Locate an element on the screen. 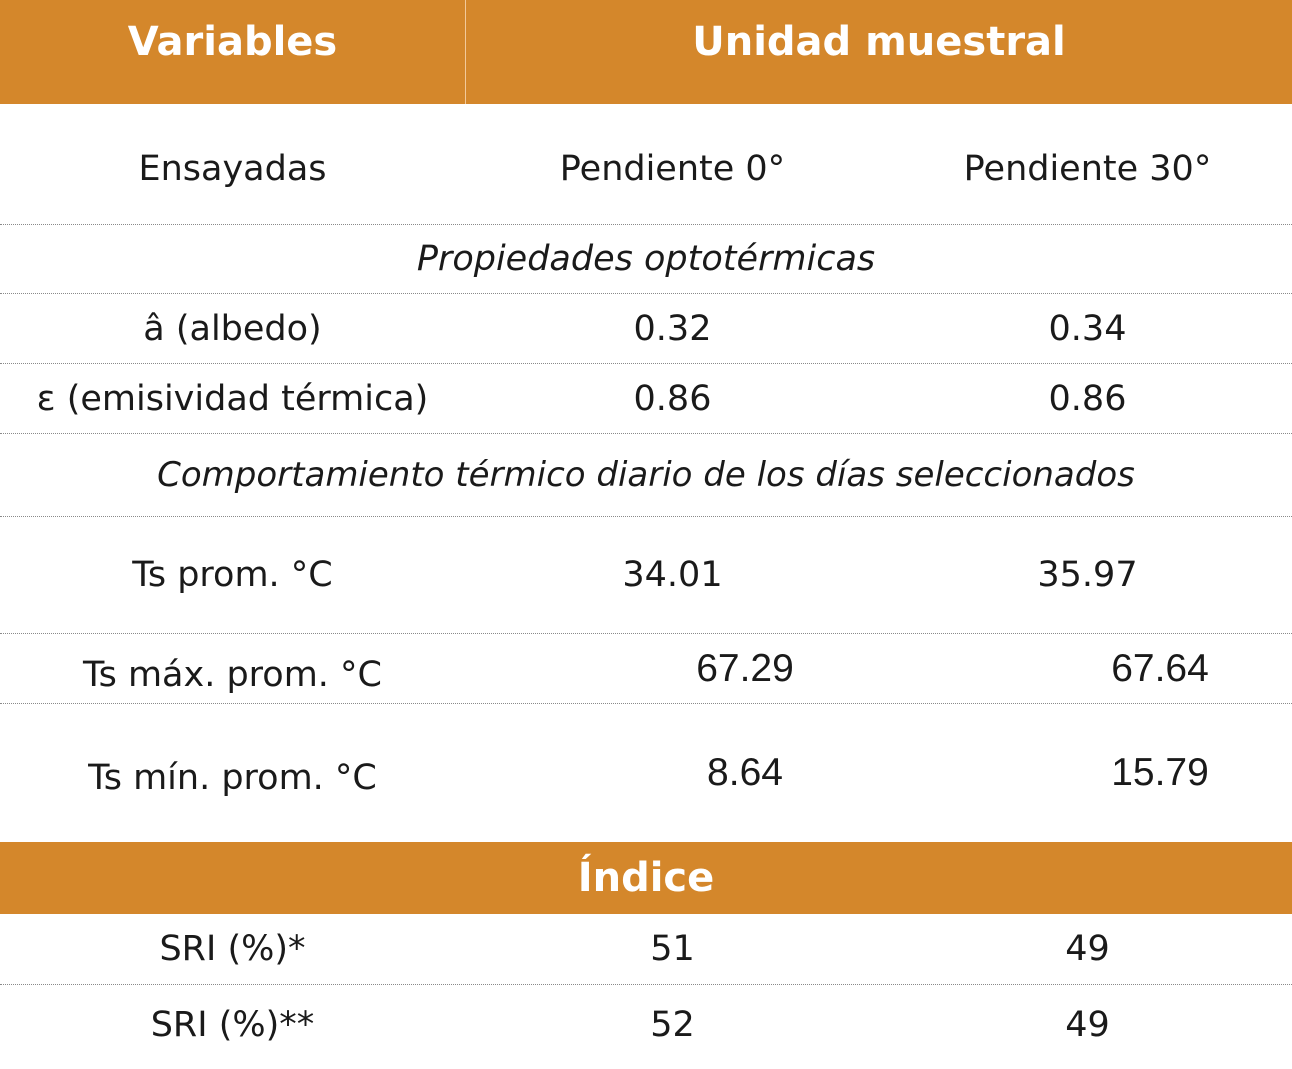 The image size is (1292, 1069). value-ts-prom-p30: 35.97 is located at coordinates (1087, 575).